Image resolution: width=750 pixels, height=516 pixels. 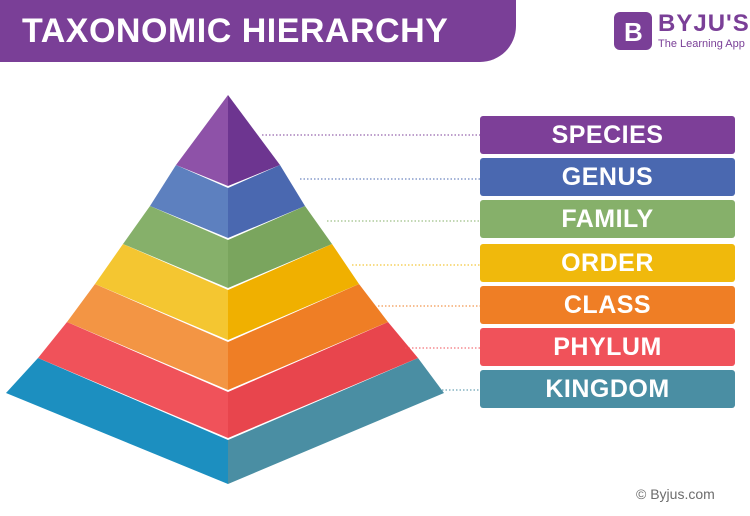 I want to click on logo-badge-icon: B, so click(x=633, y=31).